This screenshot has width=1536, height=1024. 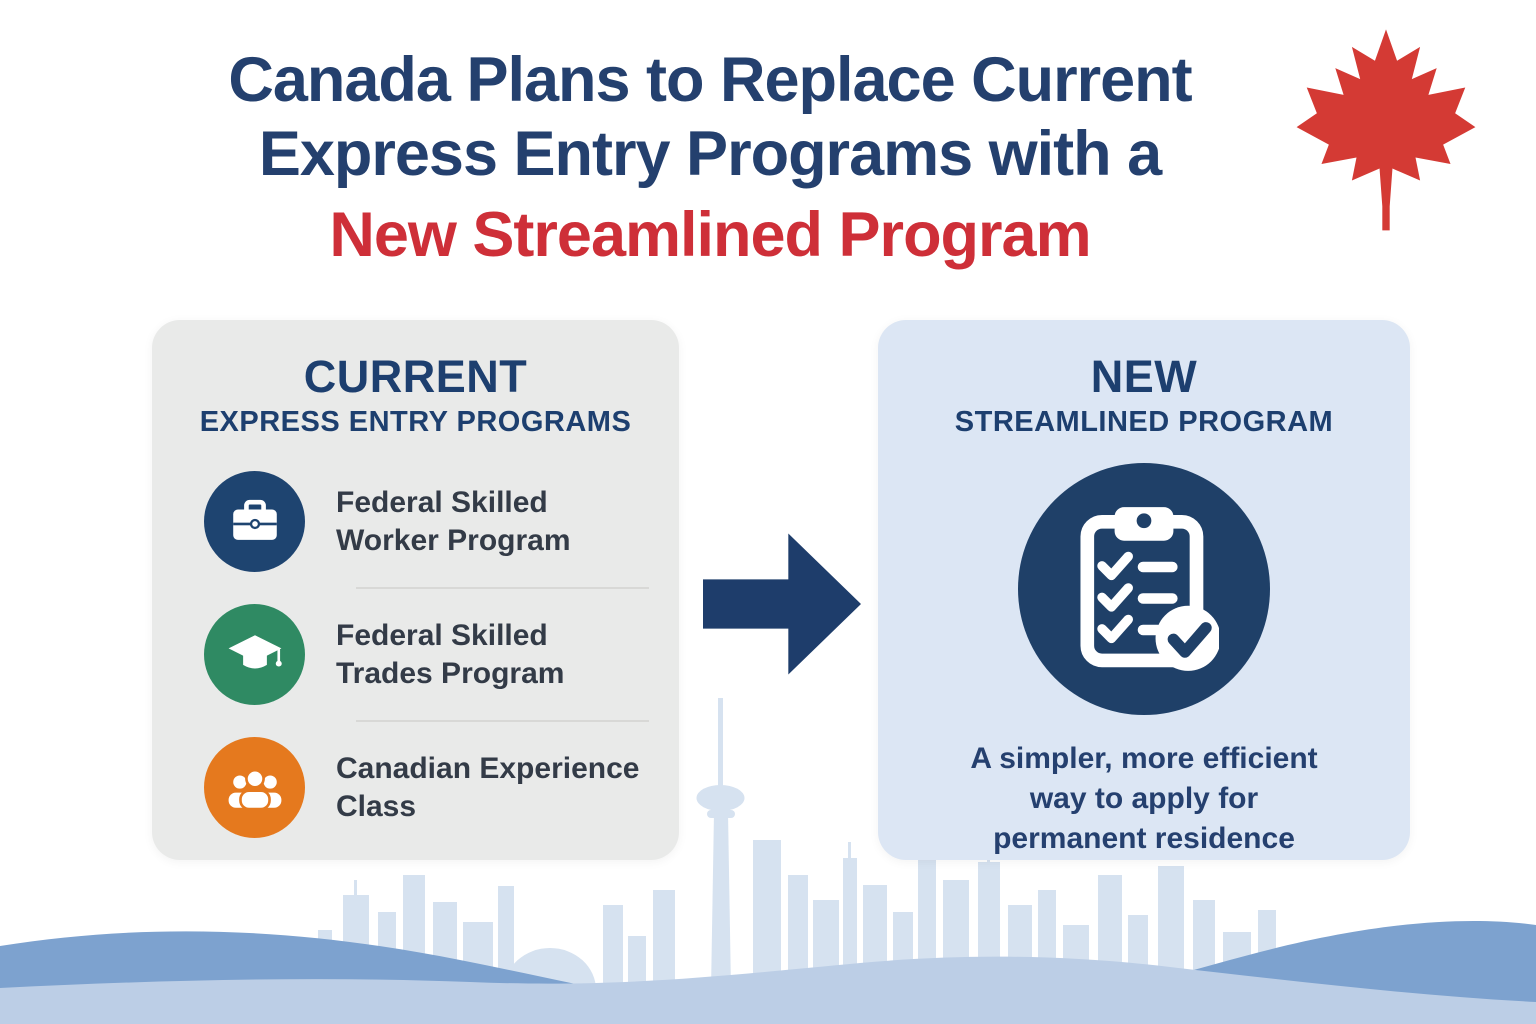 I want to click on checklist-clipboard-icon, so click(x=1144, y=589).